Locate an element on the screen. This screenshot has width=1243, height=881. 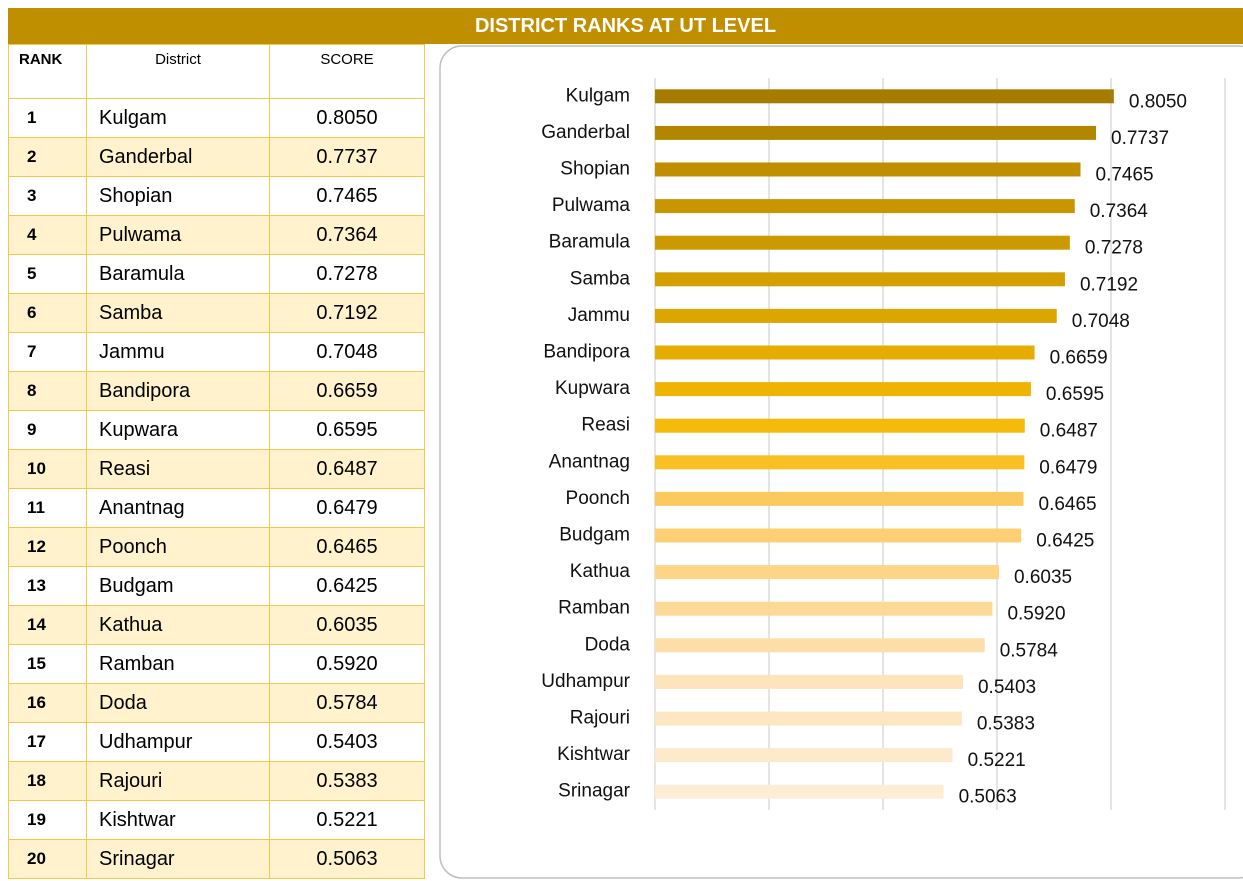
table-row: 2 Ganderbal 0.7737 is located at coordinates (216, 157).